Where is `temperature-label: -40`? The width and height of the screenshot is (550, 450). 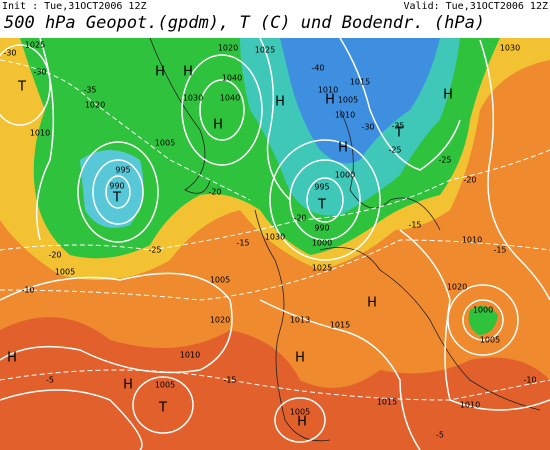
temperature-label: -40 is located at coordinates (317, 68).